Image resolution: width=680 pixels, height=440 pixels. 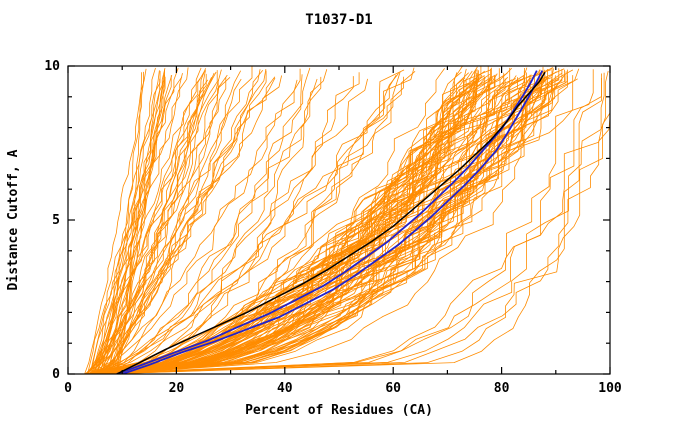 What do you see at coordinates (13, 219) in the screenshot?
I see `y-axis-label: Distance Cutoff, A` at bounding box center [13, 219].